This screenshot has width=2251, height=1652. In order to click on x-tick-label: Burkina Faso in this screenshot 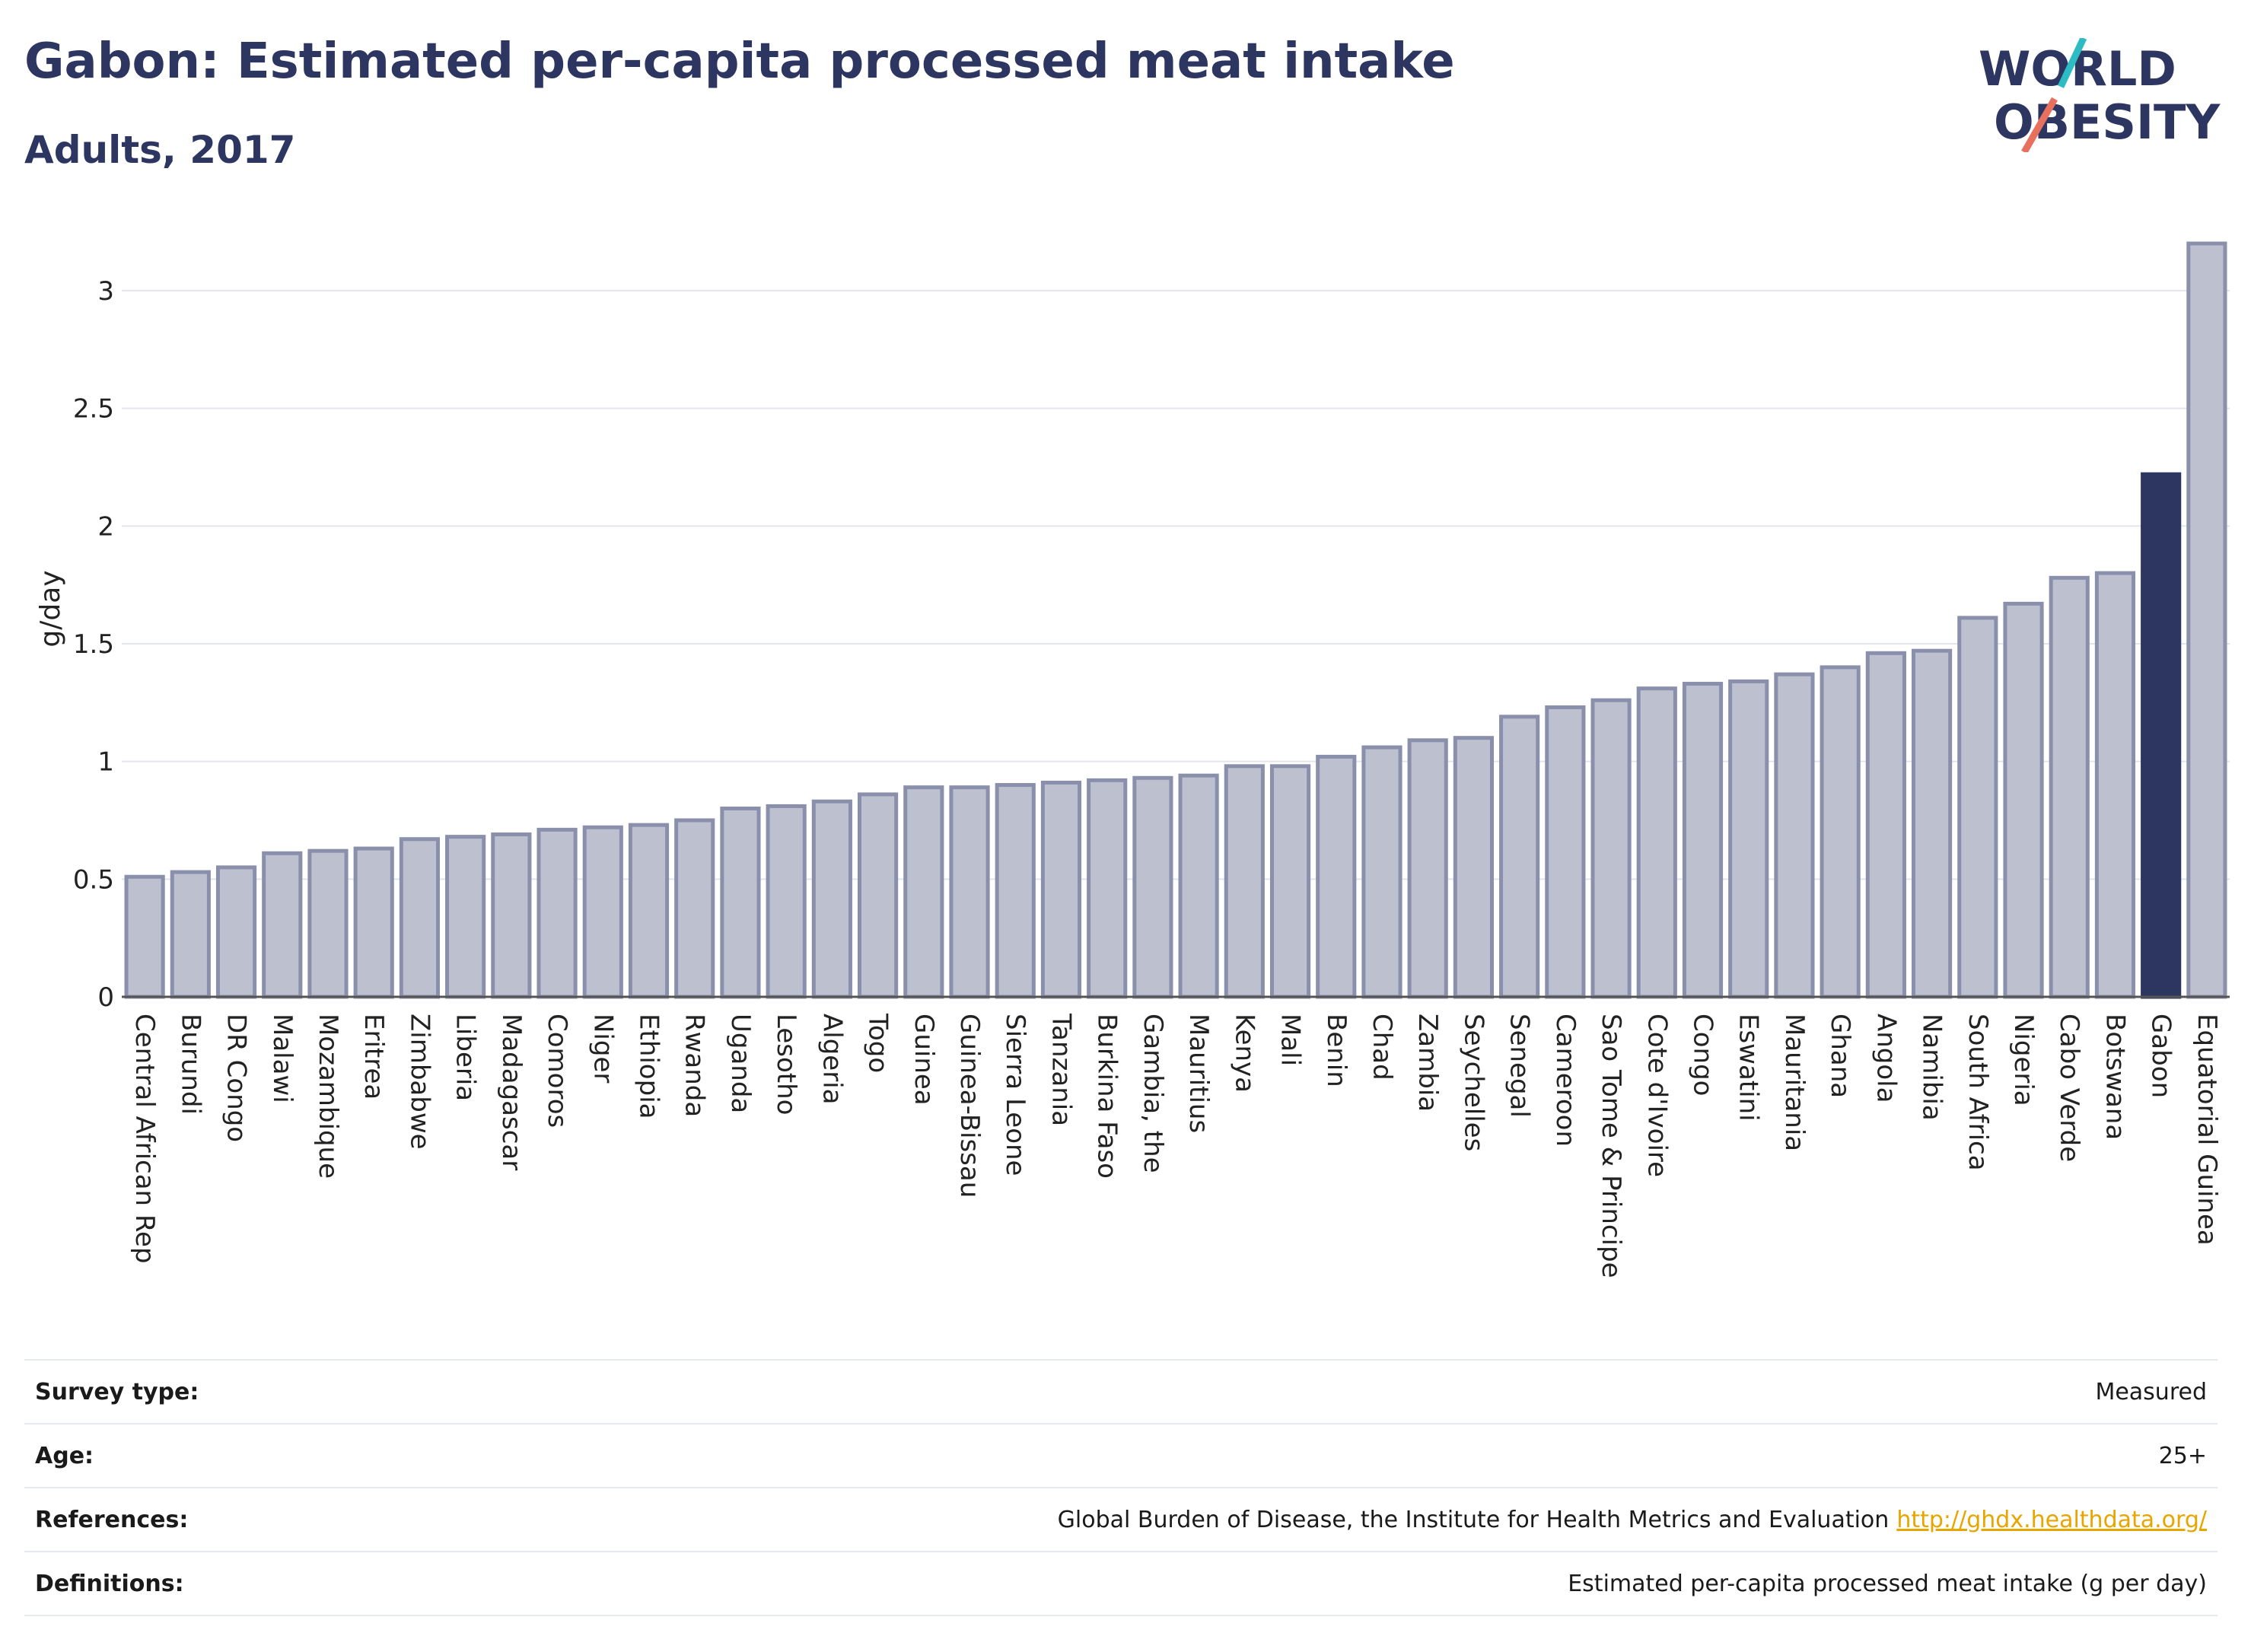, I will do `click(1107, 1096)`.